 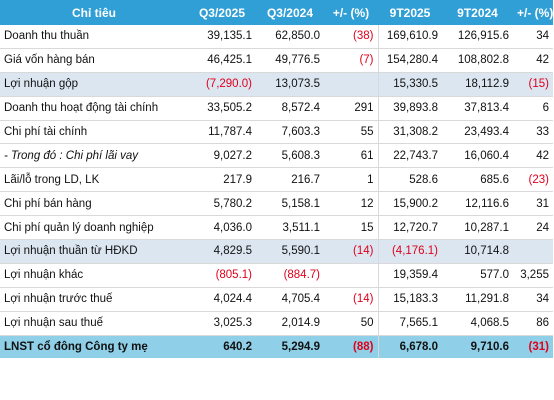 What do you see at coordinates (222, 60) in the screenshot?
I see `cell-q3-2025: 46,425.1` at bounding box center [222, 60].